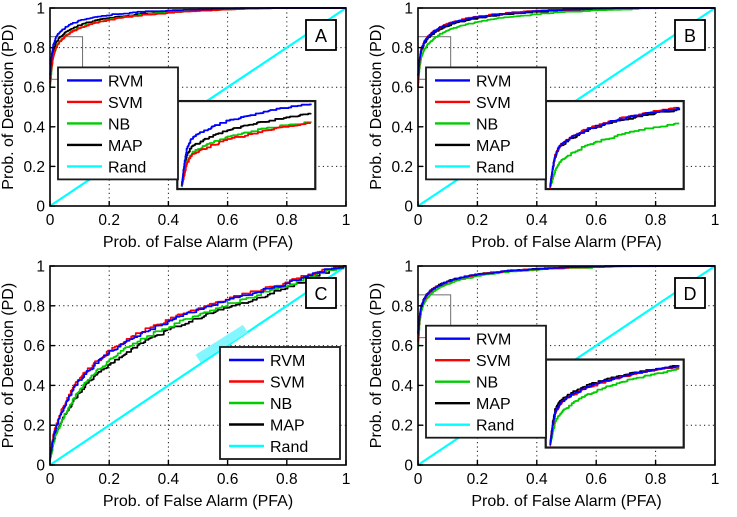 Image resolution: width=737 pixels, height=517 pixels. Describe the element at coordinates (246, 150) in the screenshot. I see `inset-series-line-MAP` at that location.